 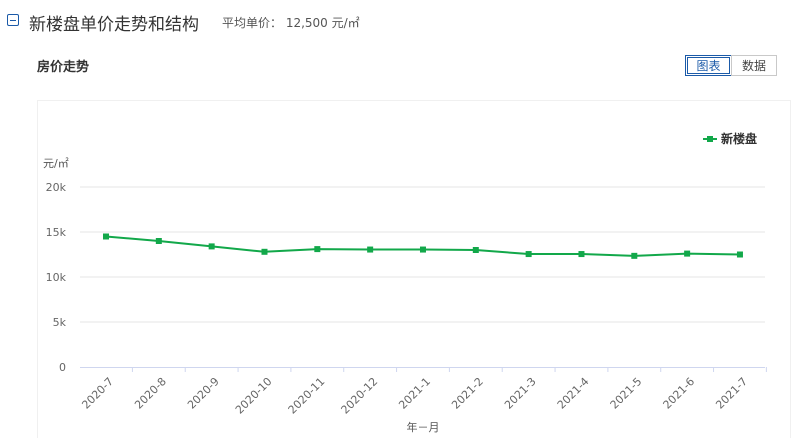 What do you see at coordinates (400, 22) in the screenshot?
I see `section-header: 新楼盘单价走势和结构 平均单价： 12,500 元/㎡` at bounding box center [400, 22].